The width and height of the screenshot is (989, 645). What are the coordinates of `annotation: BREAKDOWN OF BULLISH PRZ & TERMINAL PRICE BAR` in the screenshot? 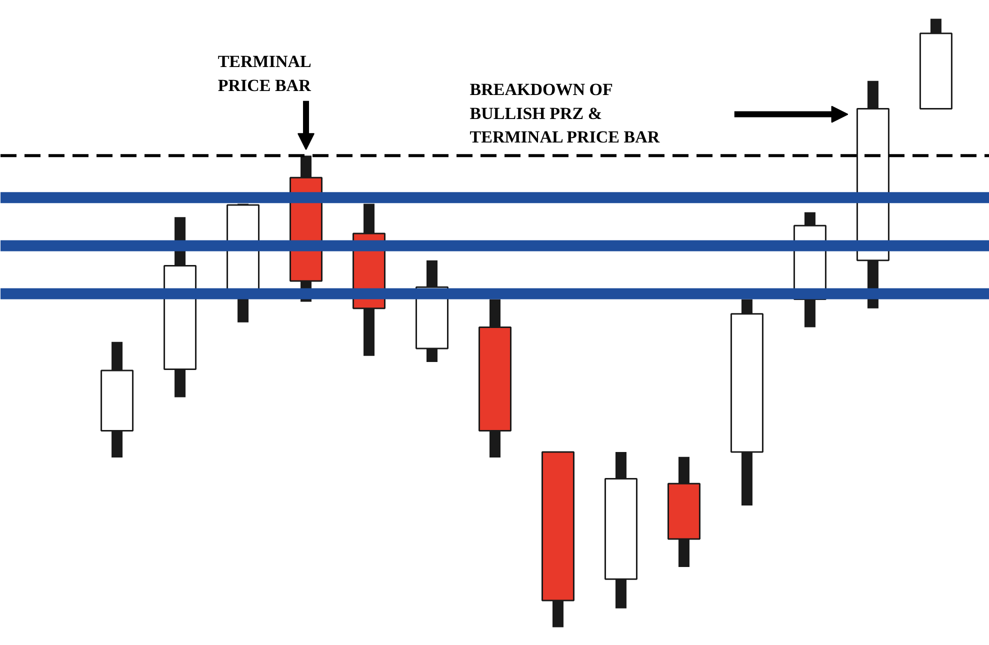 It's located at (565, 113).